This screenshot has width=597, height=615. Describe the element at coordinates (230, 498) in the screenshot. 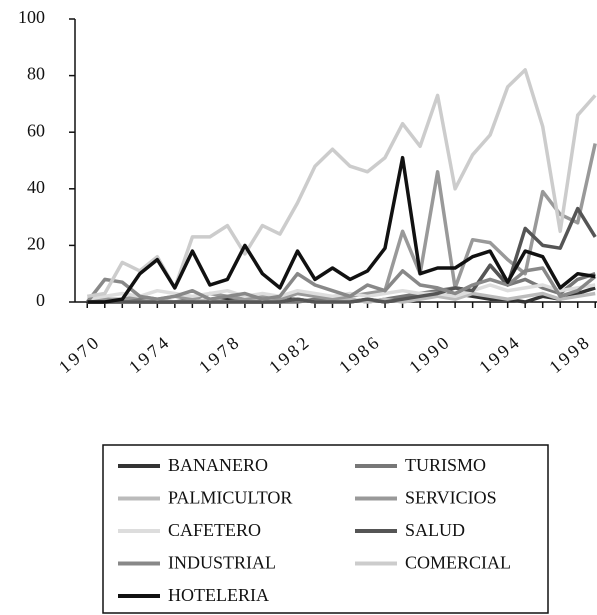

I see `legend-label: PALMICULTOR` at that location.